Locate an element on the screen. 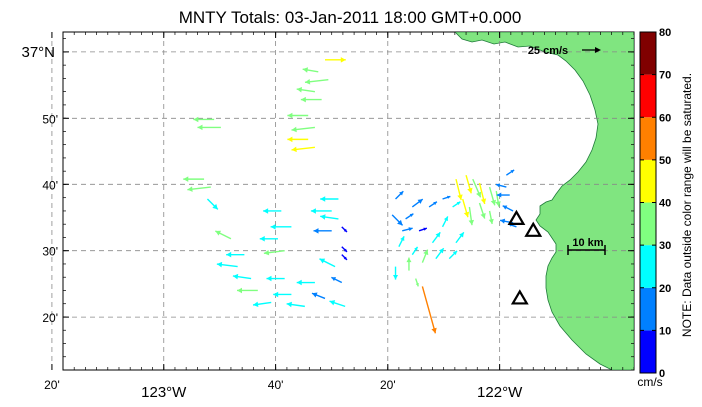  colorbar-tick-label: 30 is located at coordinates (665, 246).